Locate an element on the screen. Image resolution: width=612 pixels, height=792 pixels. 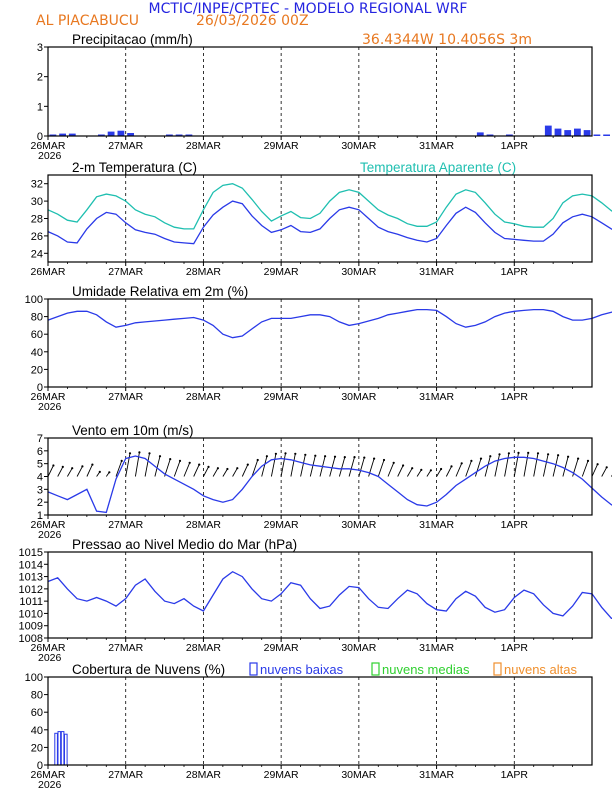
y-tick-label: 80 is located at coordinates (37, 696).